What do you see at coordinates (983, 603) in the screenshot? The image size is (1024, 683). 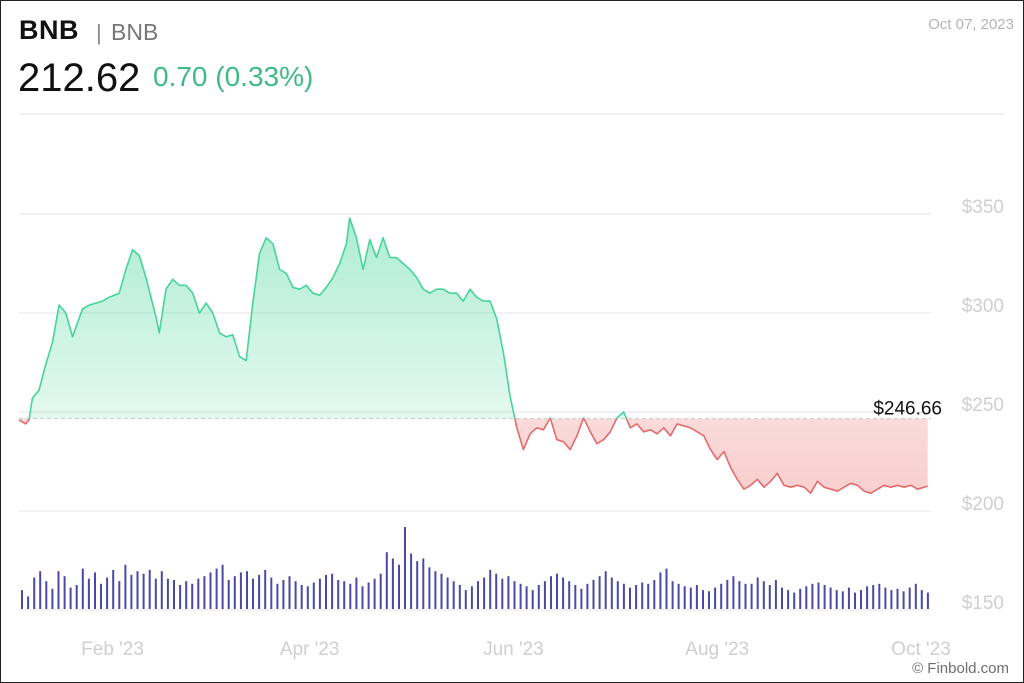 I see `y-tick-label: $150` at bounding box center [983, 603].